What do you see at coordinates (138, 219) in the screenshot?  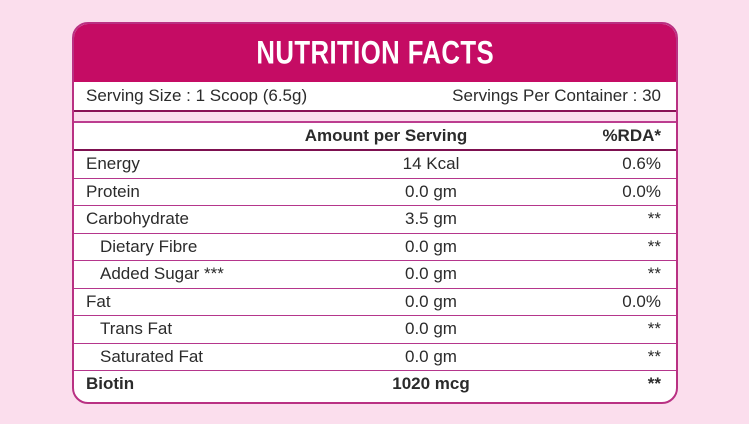 I see `row-label: Carbohydrate` at bounding box center [138, 219].